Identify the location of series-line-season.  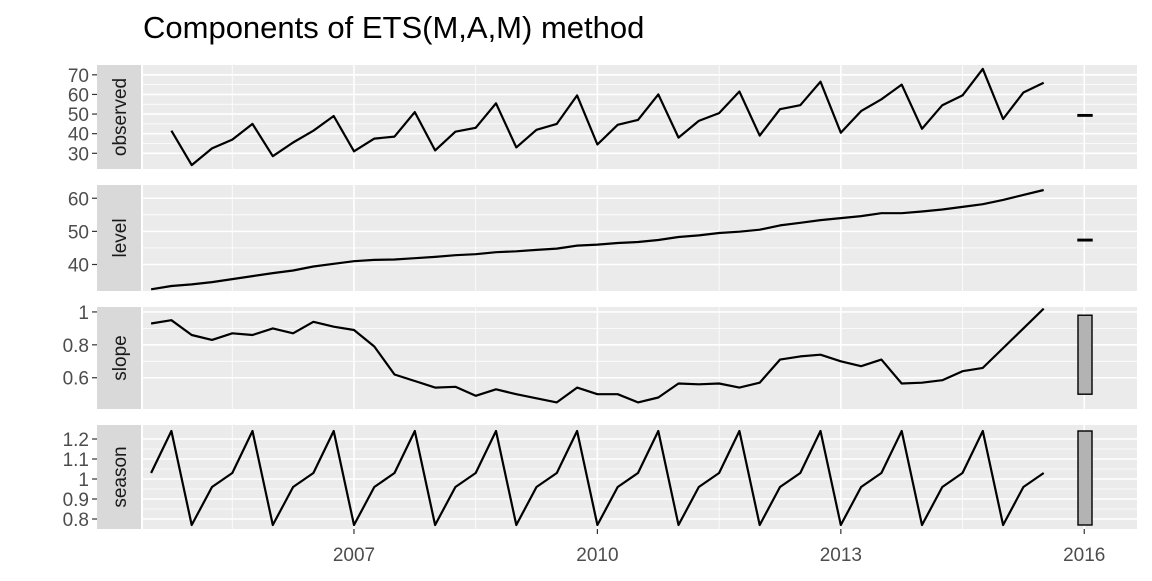
(597, 478).